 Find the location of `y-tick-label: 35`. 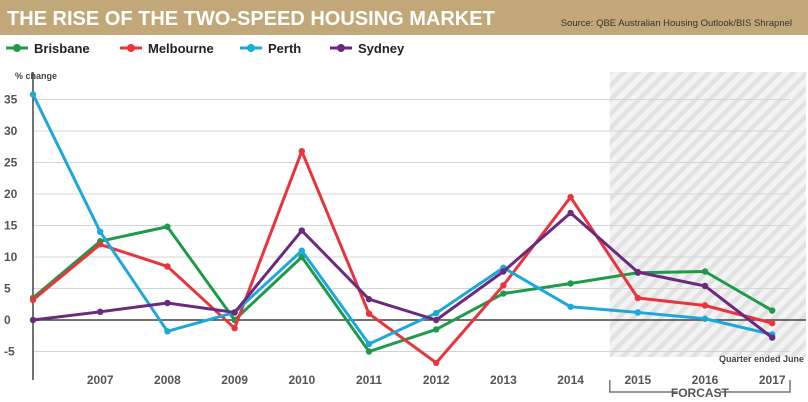

y-tick-label: 35 is located at coordinates (11, 100).